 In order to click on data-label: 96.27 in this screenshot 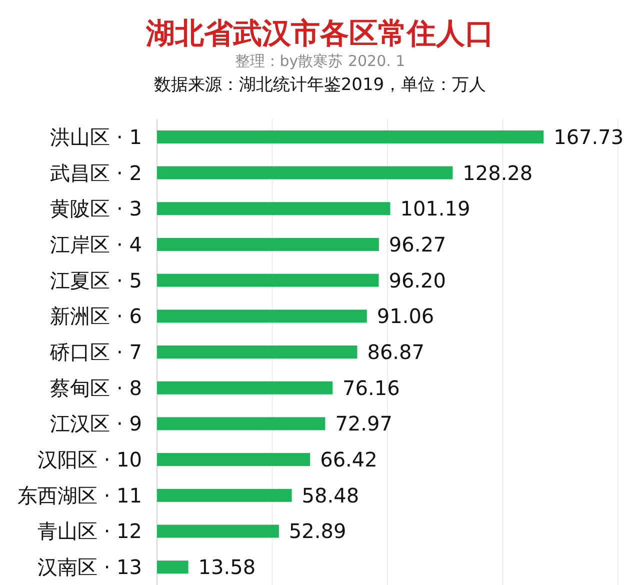, I will do `click(417, 244)`.